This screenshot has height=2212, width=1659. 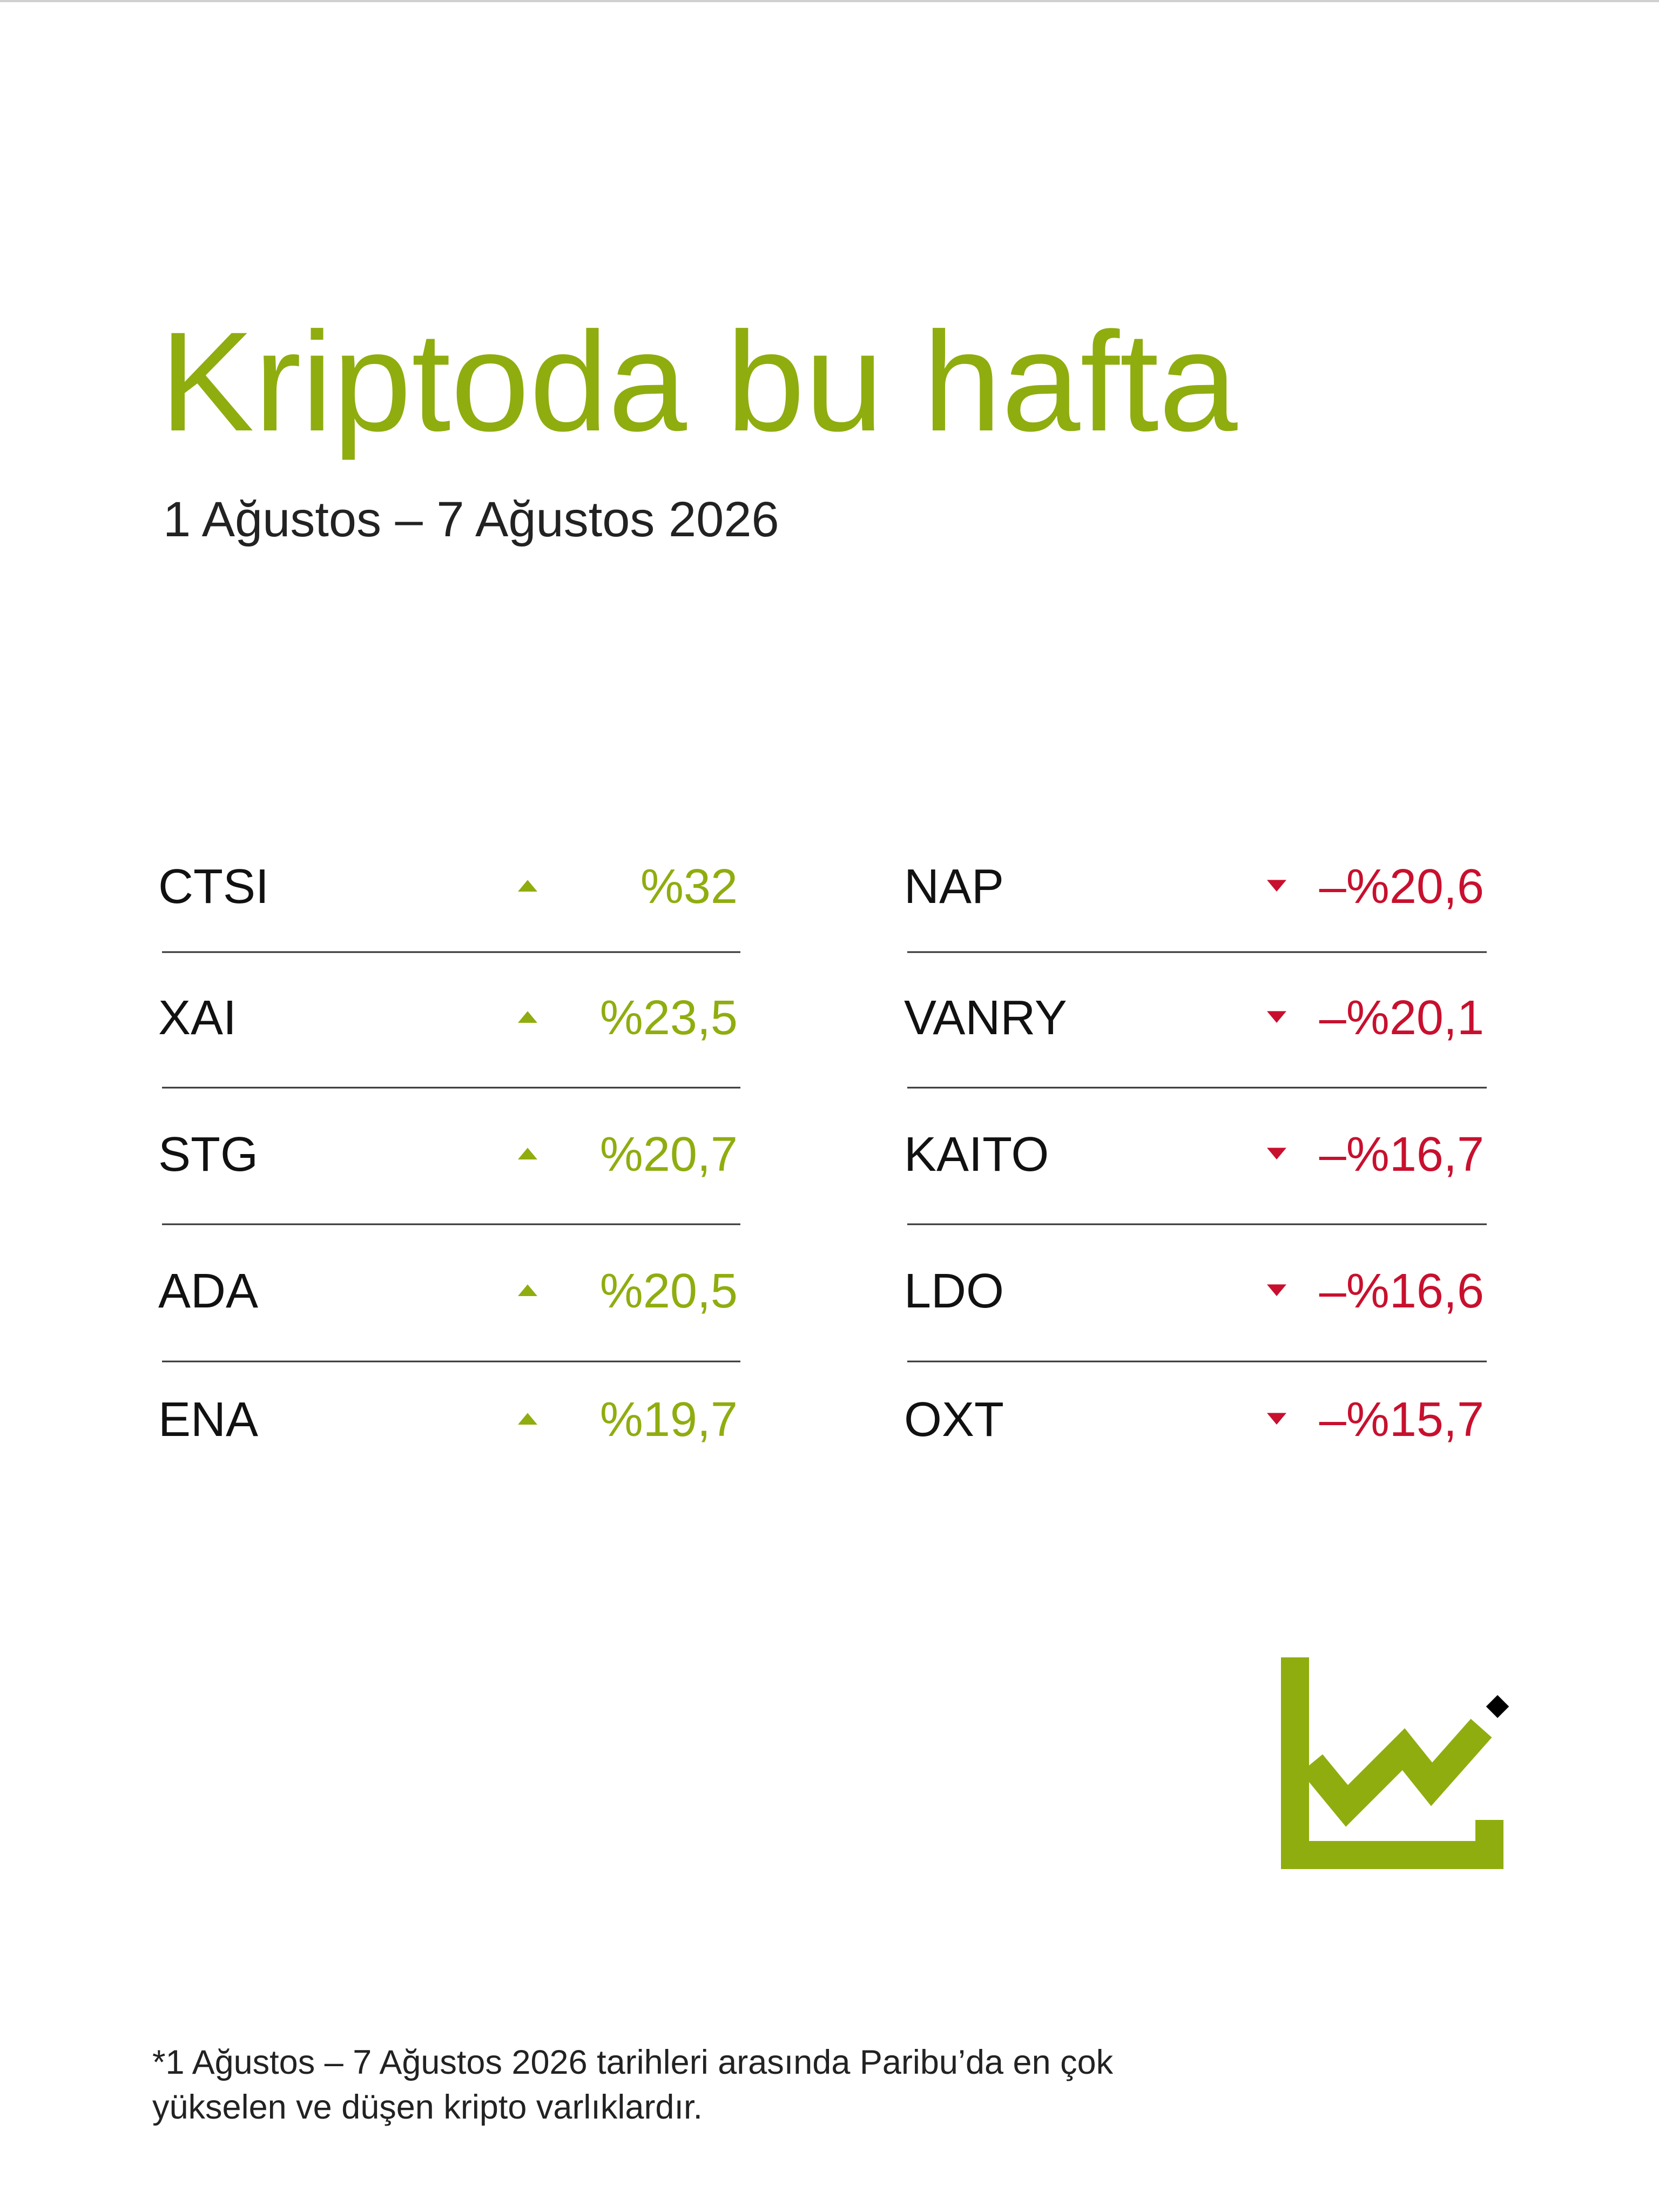 What do you see at coordinates (689, 887) in the screenshot?
I see `change-value: %32` at bounding box center [689, 887].